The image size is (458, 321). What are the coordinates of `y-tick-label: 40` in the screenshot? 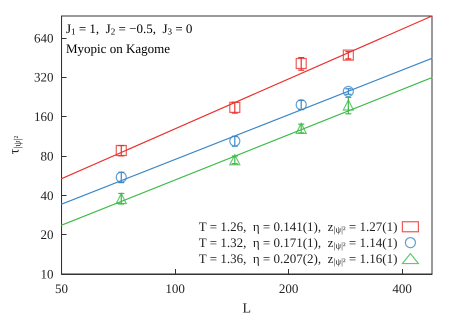 It's located at (47, 195).